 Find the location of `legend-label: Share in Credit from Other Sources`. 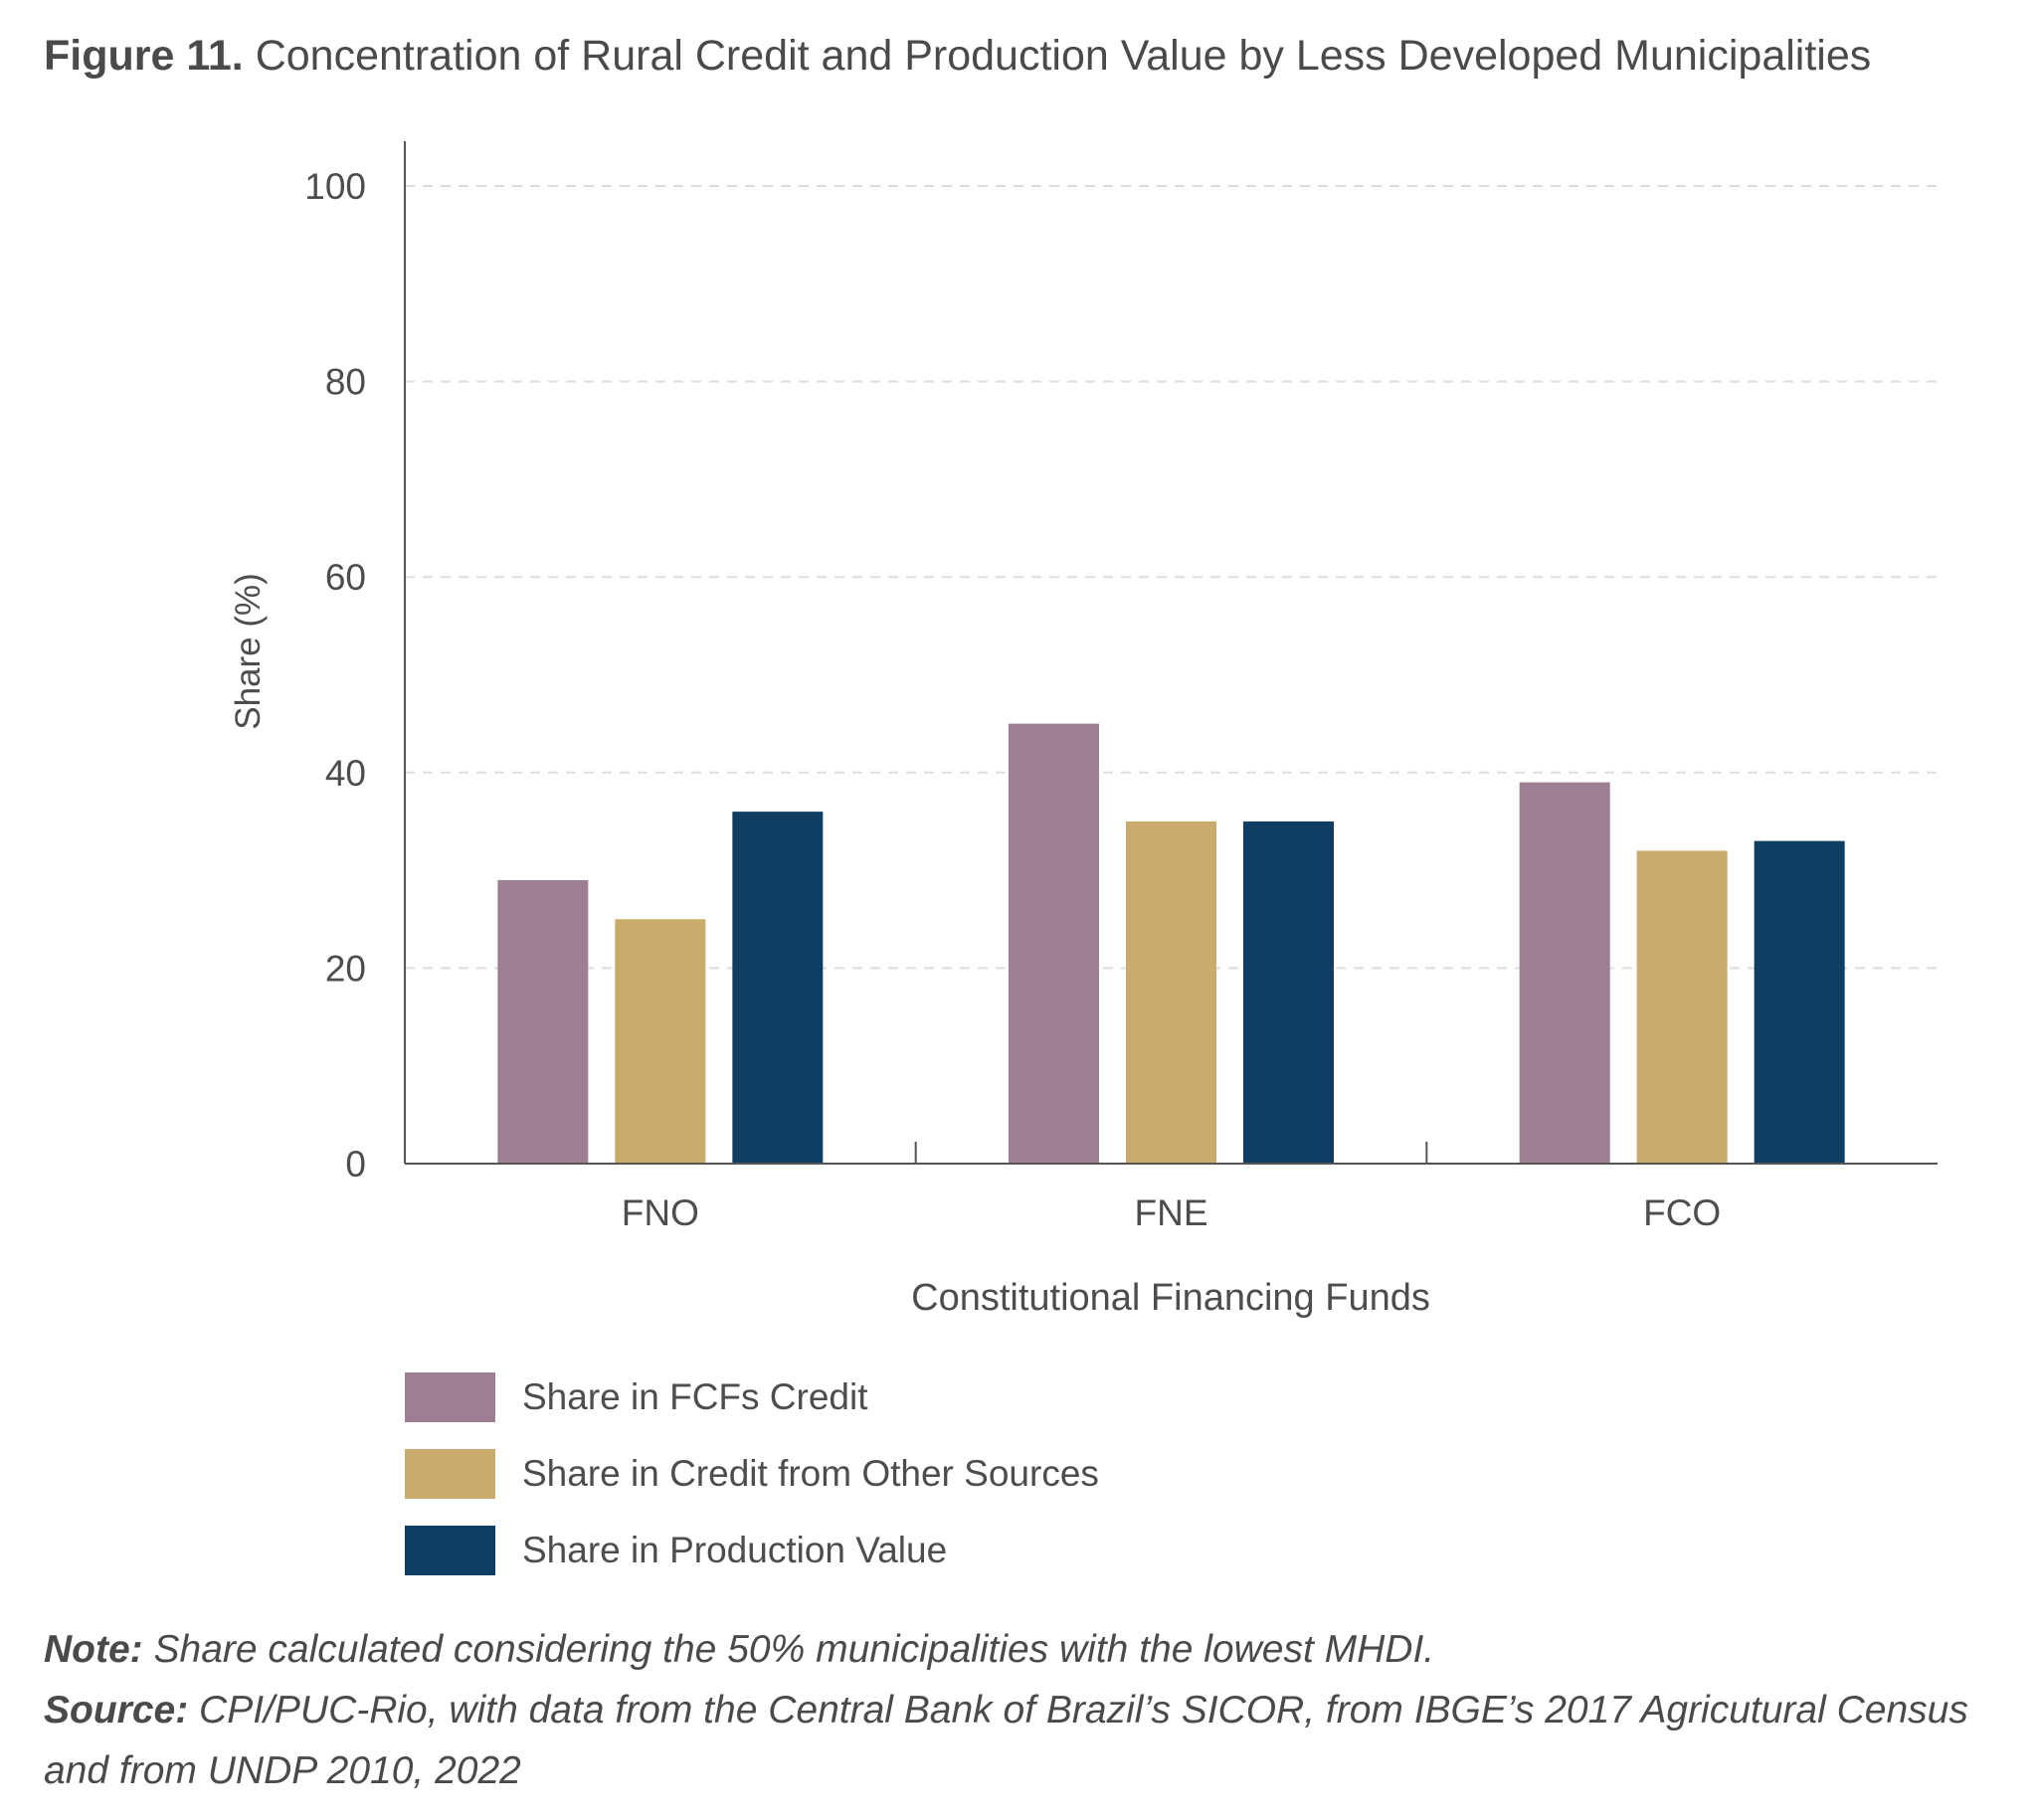

legend-label: Share in Credit from Other Sources is located at coordinates (810, 1473).